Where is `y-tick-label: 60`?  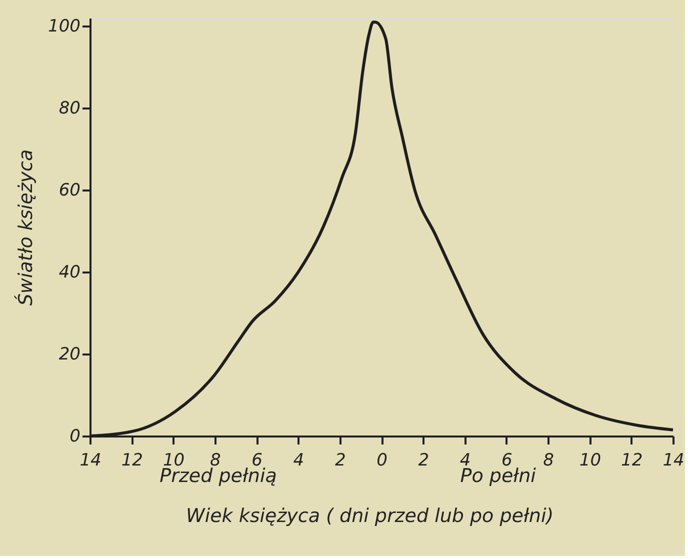
y-tick-label: 60 is located at coordinates (69, 190).